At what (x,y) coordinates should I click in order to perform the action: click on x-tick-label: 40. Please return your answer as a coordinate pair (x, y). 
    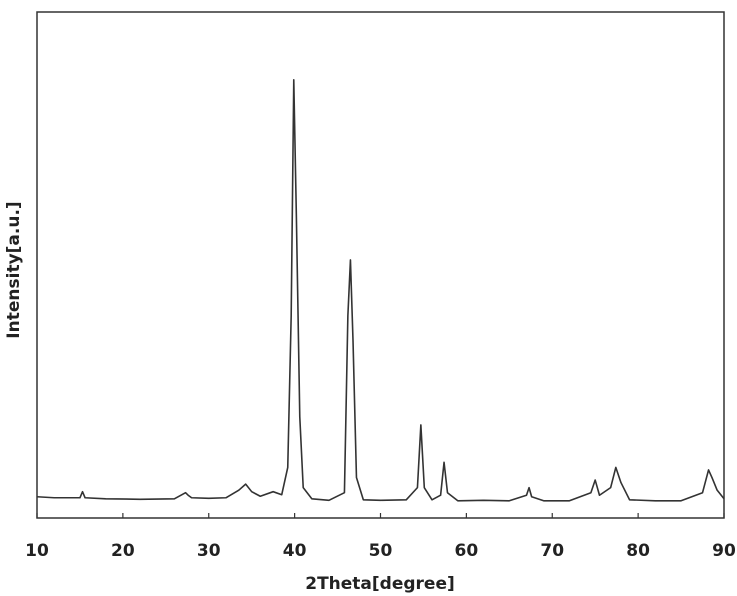
    Looking at the image, I should click on (295, 551).